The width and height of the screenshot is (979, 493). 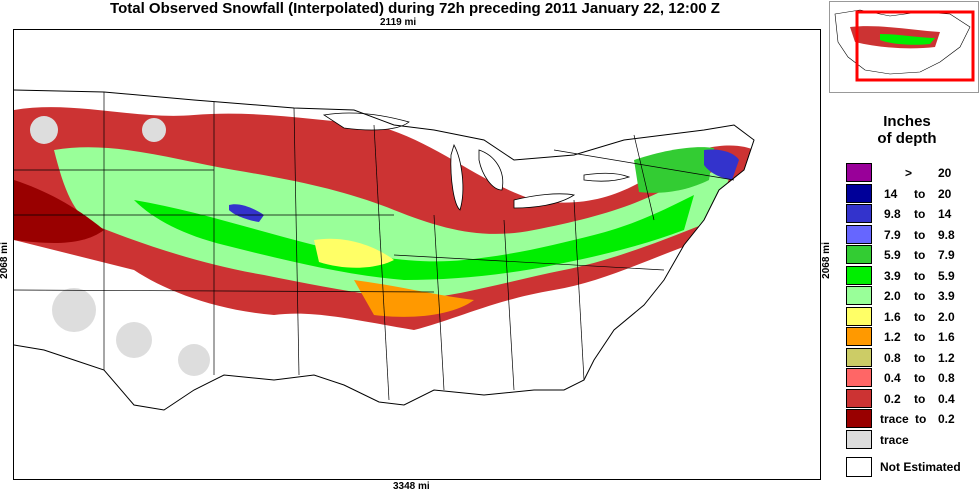 What do you see at coordinates (892, 296) in the screenshot?
I see `legend-low: 2.0` at bounding box center [892, 296].